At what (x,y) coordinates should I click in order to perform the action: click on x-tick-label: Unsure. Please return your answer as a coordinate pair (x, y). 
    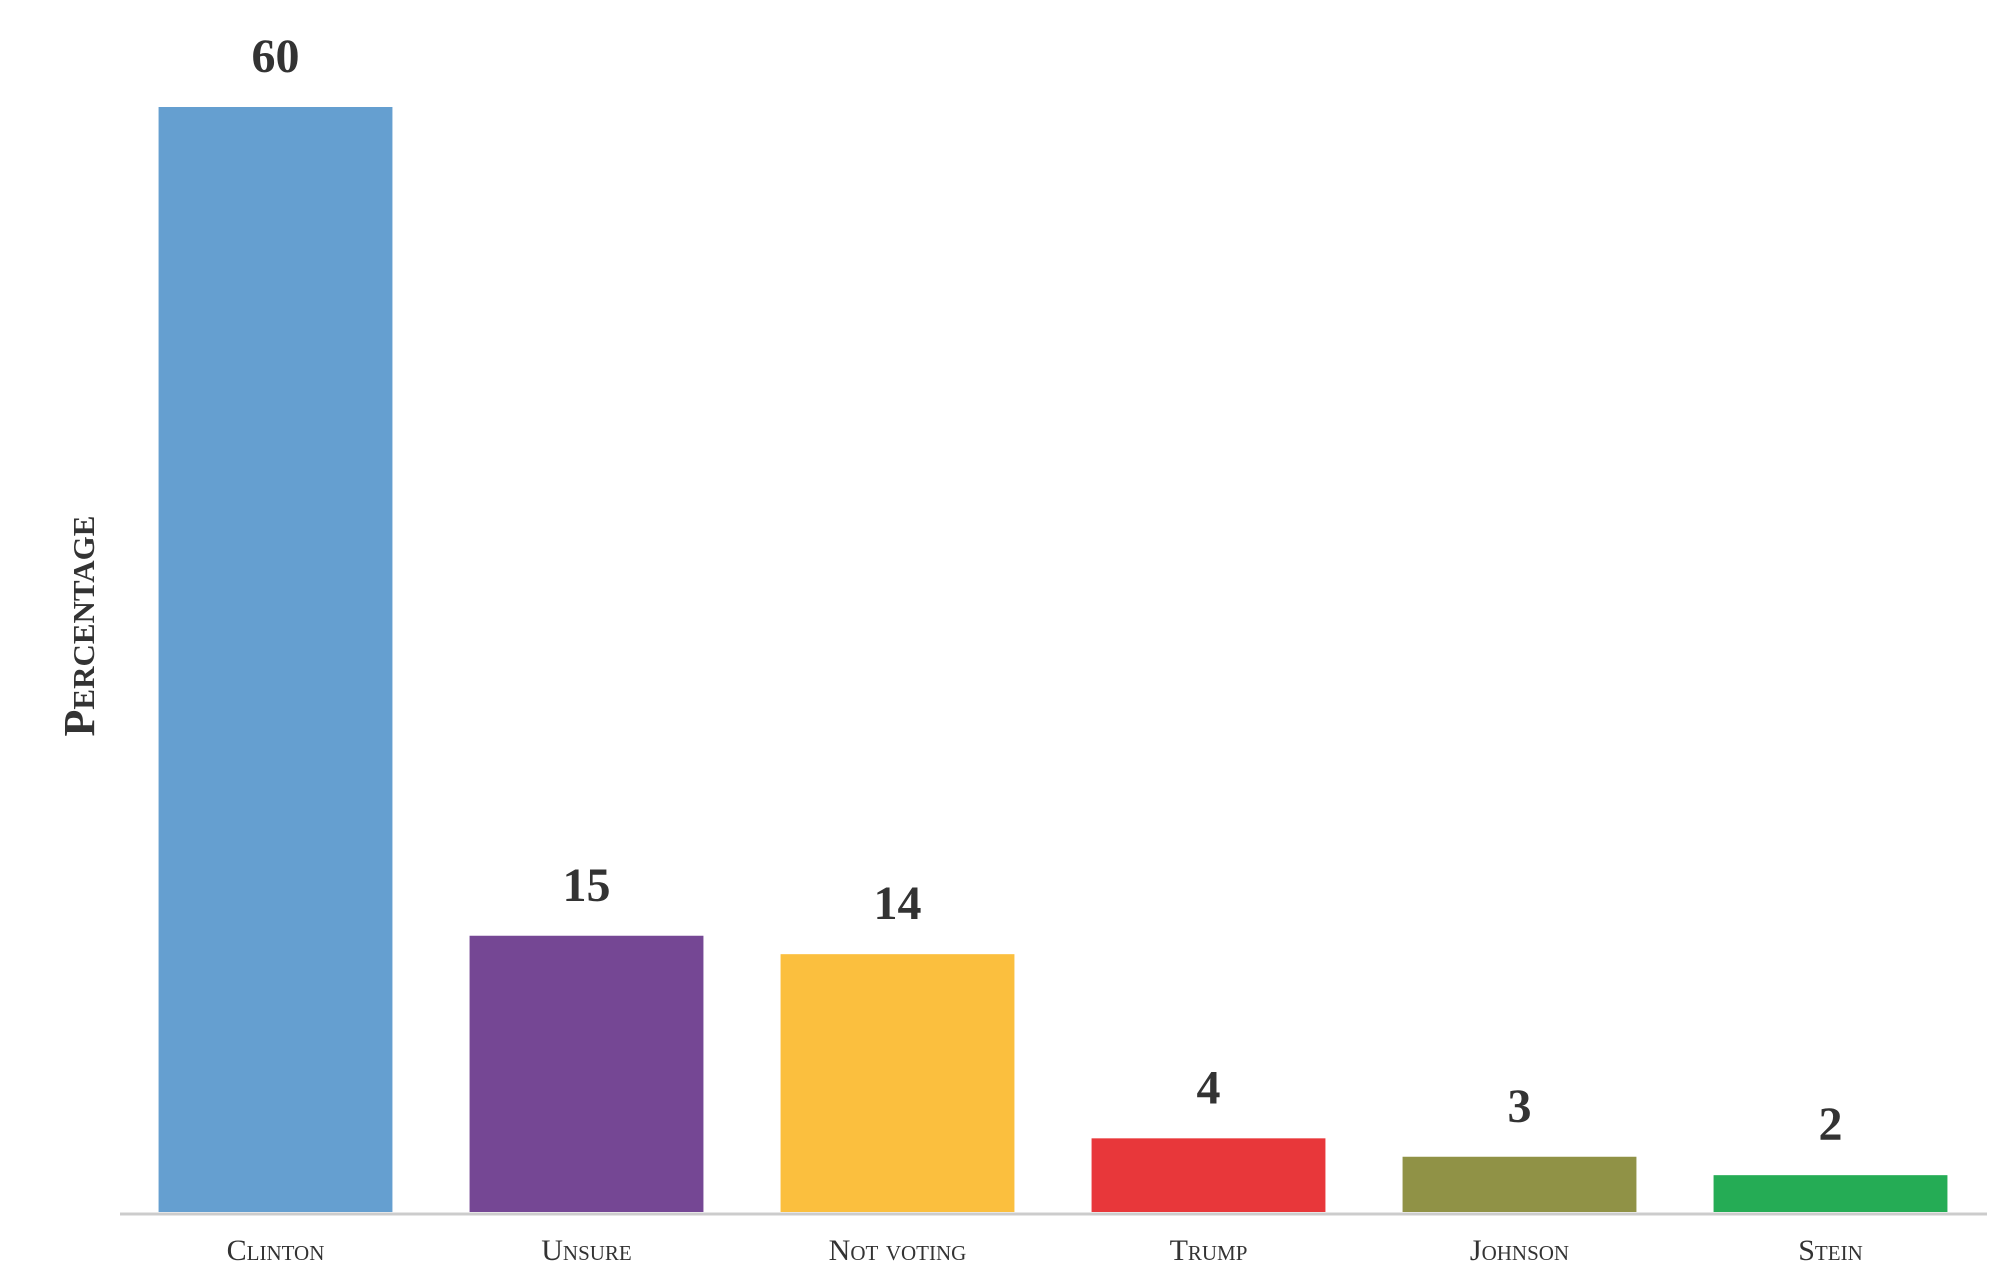
    Looking at the image, I should click on (586, 1250).